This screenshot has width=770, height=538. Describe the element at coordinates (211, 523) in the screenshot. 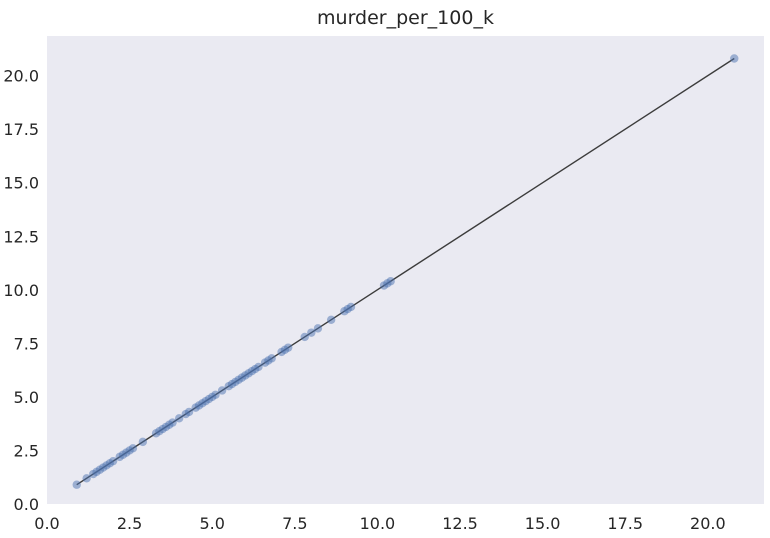

I see `x-tick-label: 5.0` at that location.